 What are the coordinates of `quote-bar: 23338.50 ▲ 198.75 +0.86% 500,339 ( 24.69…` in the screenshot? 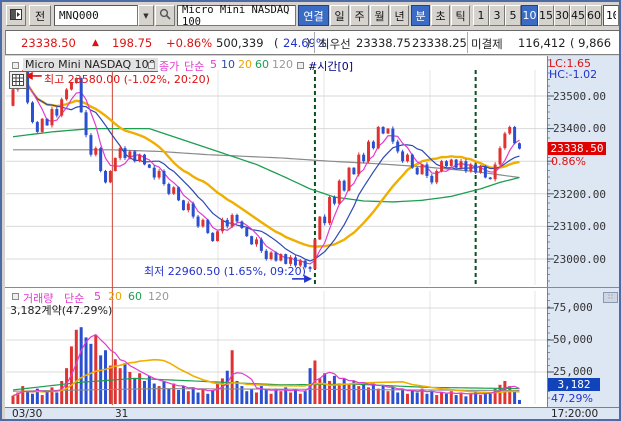 It's located at (312, 42).